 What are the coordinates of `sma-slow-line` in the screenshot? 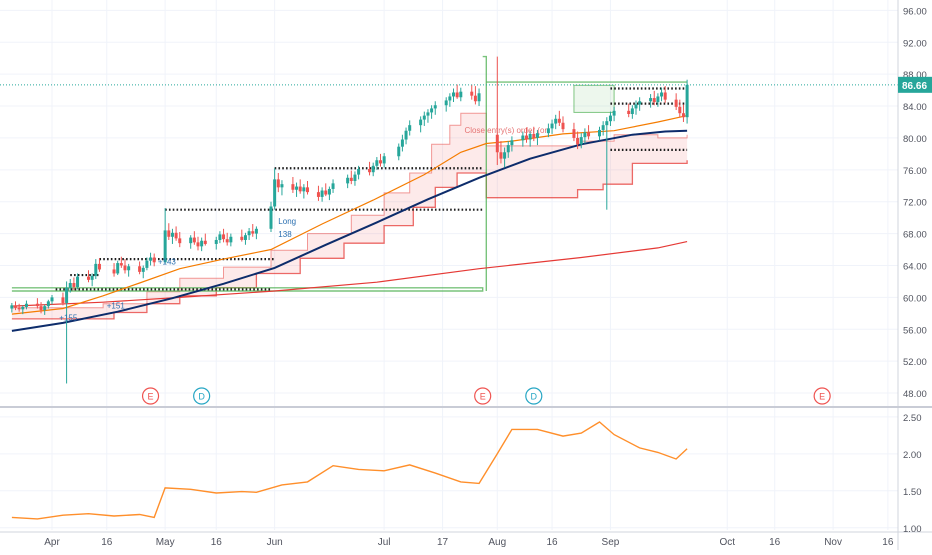 It's located at (349, 274).